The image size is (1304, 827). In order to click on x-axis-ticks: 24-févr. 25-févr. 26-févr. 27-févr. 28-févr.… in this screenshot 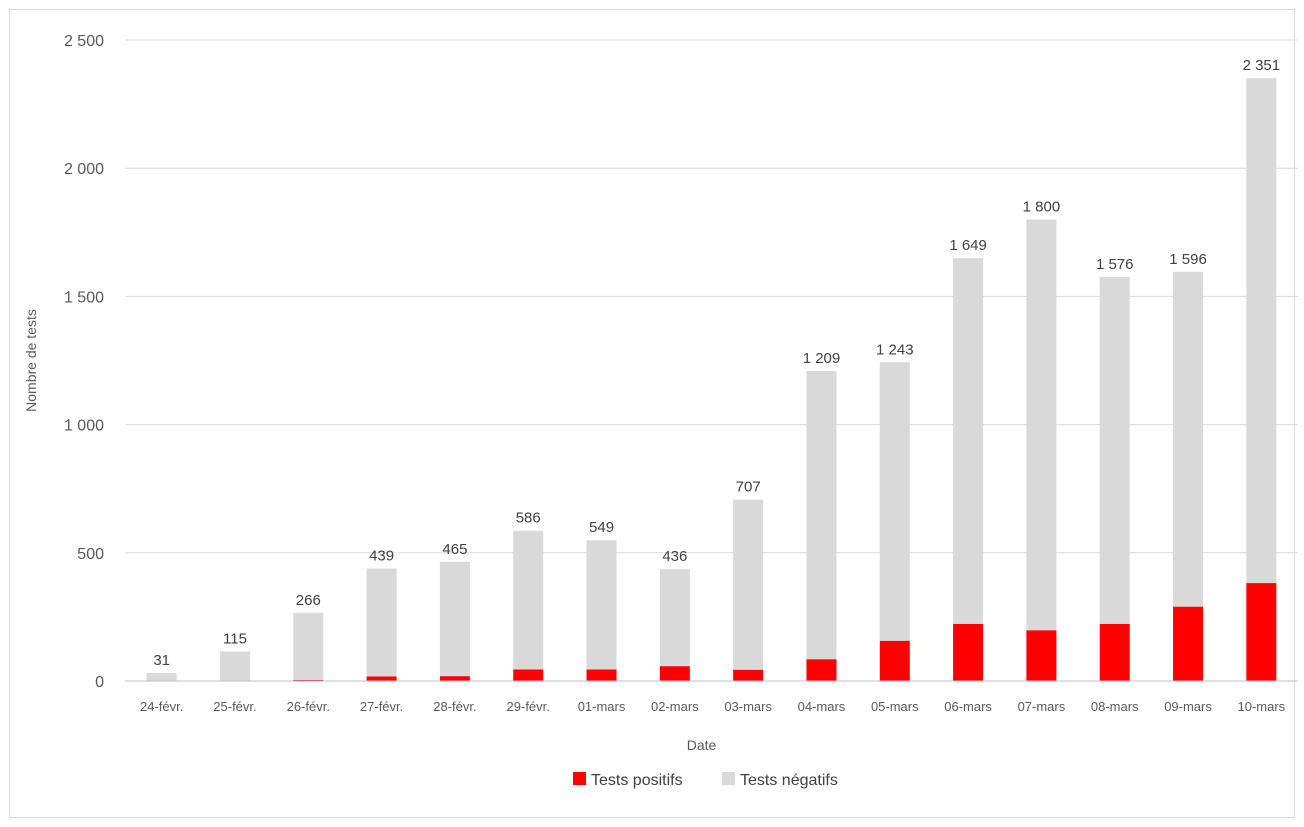, I will do `click(713, 706)`.